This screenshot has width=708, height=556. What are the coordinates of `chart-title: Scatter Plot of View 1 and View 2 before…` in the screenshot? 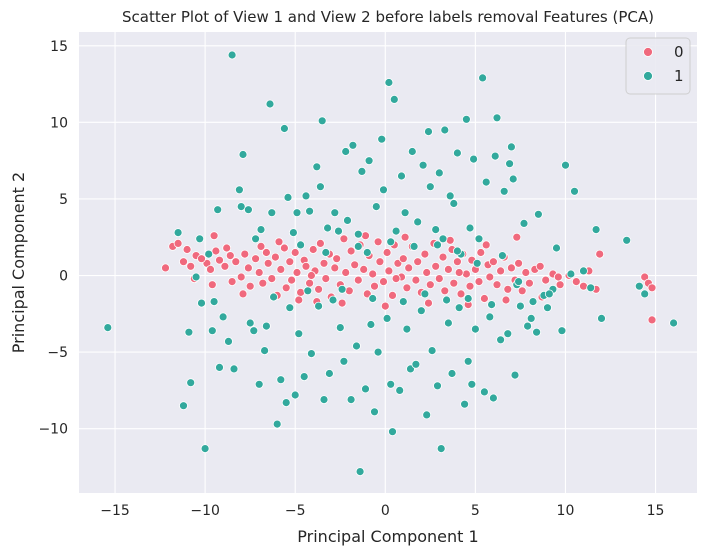 It's located at (388, 17).